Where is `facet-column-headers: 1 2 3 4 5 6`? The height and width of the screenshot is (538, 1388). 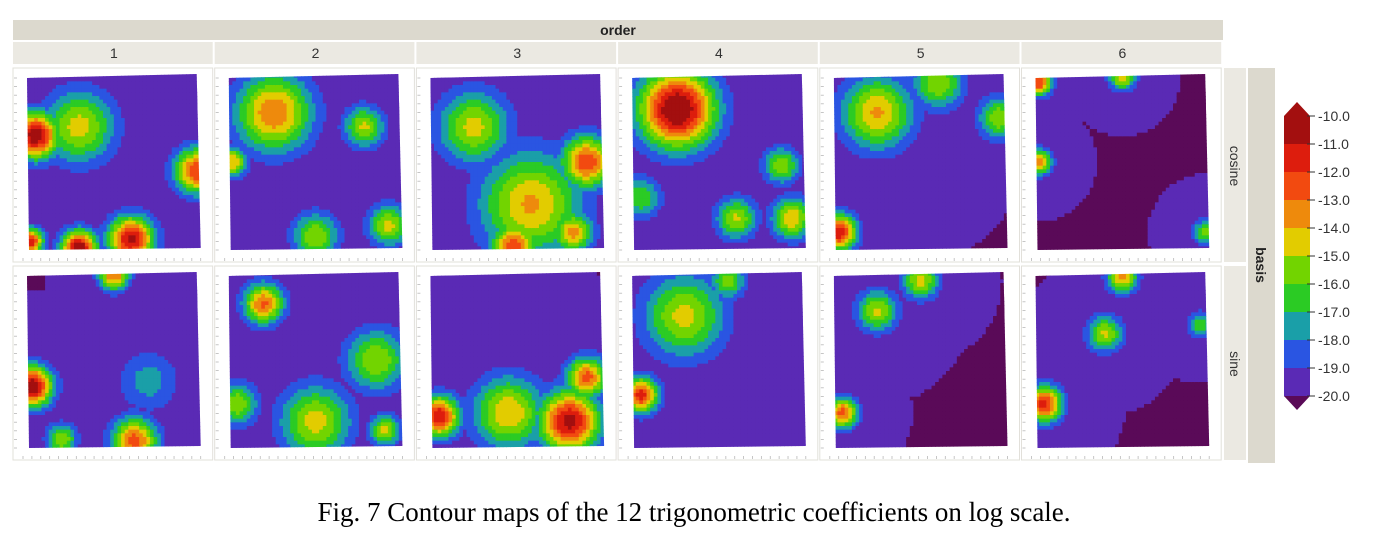 facet-column-headers: 1 2 3 4 5 6 is located at coordinates (617, 53).